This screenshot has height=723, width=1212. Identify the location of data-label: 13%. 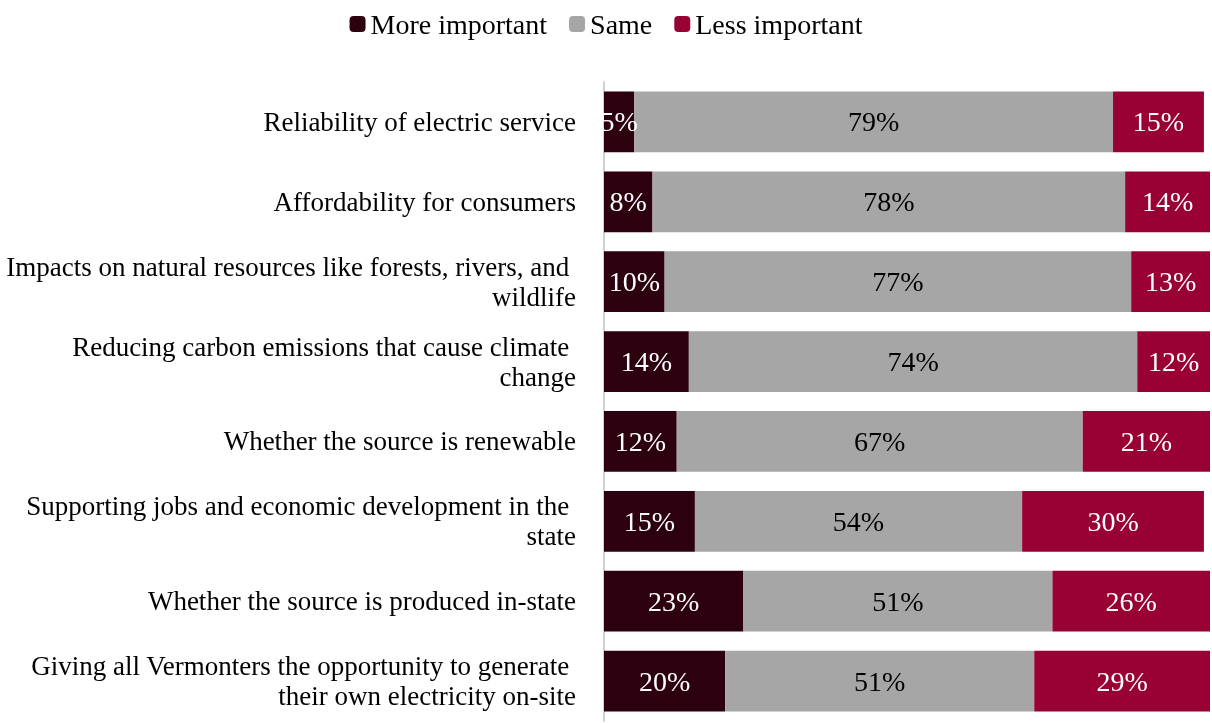
(1170, 282).